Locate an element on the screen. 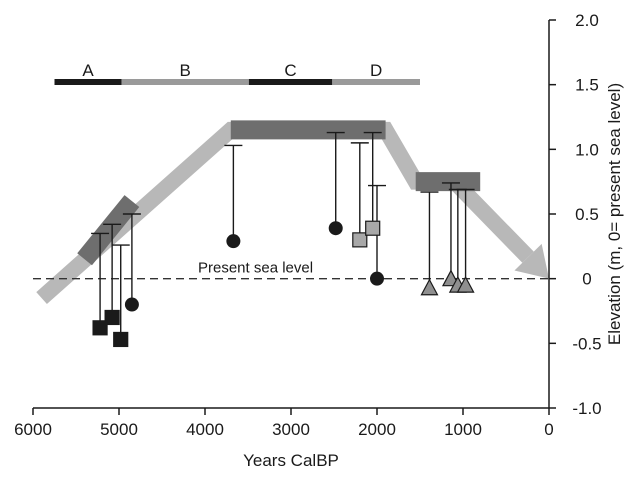 This screenshot has height=480, width=640. reference-line-layer: Present sea level is located at coordinates (291, 270).